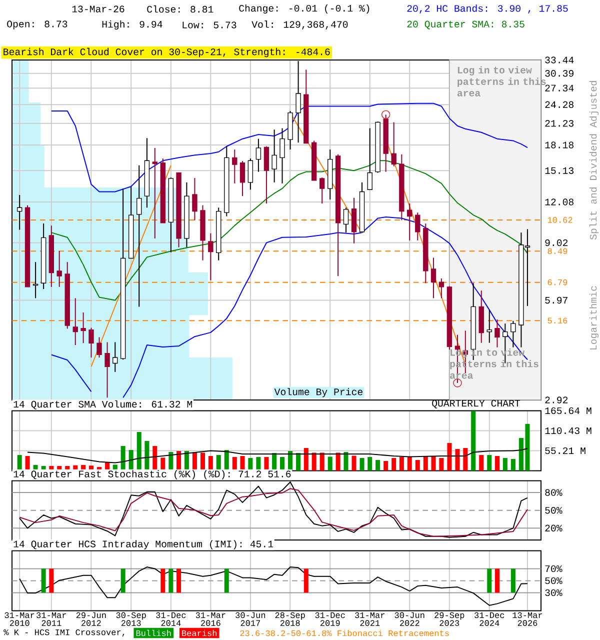  Describe the element at coordinates (180, 9) in the screenshot. I see `text: Close: 8.81` at that location.